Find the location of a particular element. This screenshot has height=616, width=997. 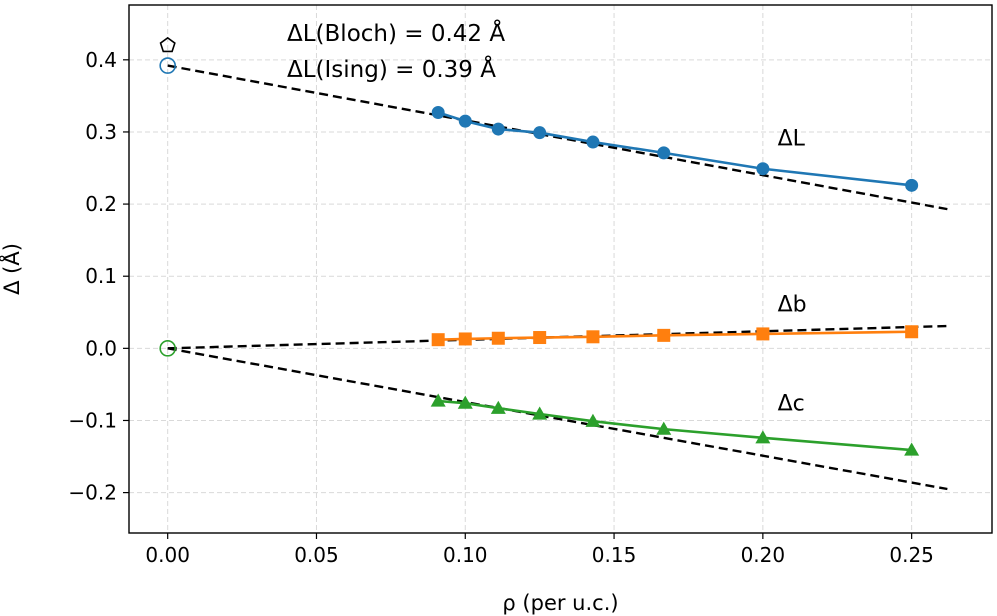

y-tick-label: 0.1 is located at coordinates (101, 276).